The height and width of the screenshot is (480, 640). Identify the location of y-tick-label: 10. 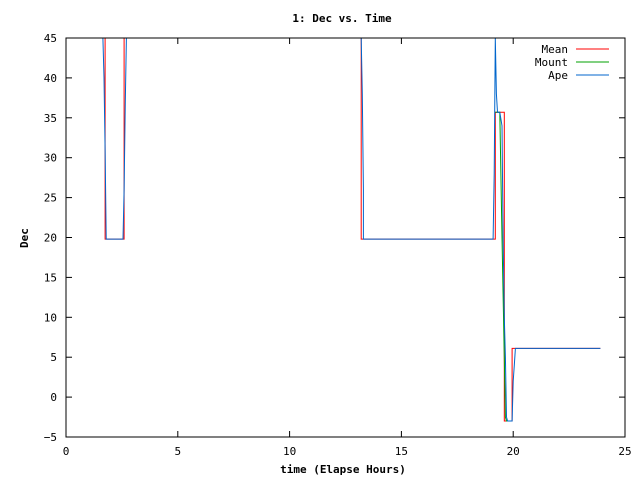
(50, 317).